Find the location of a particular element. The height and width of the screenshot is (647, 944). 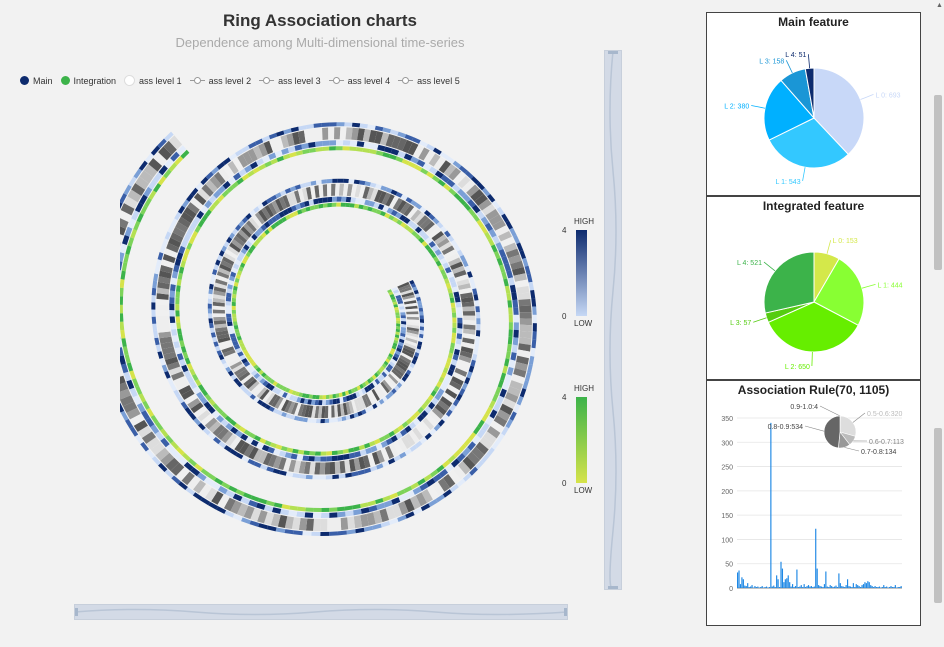

horizontal-zoom-handle-left is located at coordinates (76, 612).